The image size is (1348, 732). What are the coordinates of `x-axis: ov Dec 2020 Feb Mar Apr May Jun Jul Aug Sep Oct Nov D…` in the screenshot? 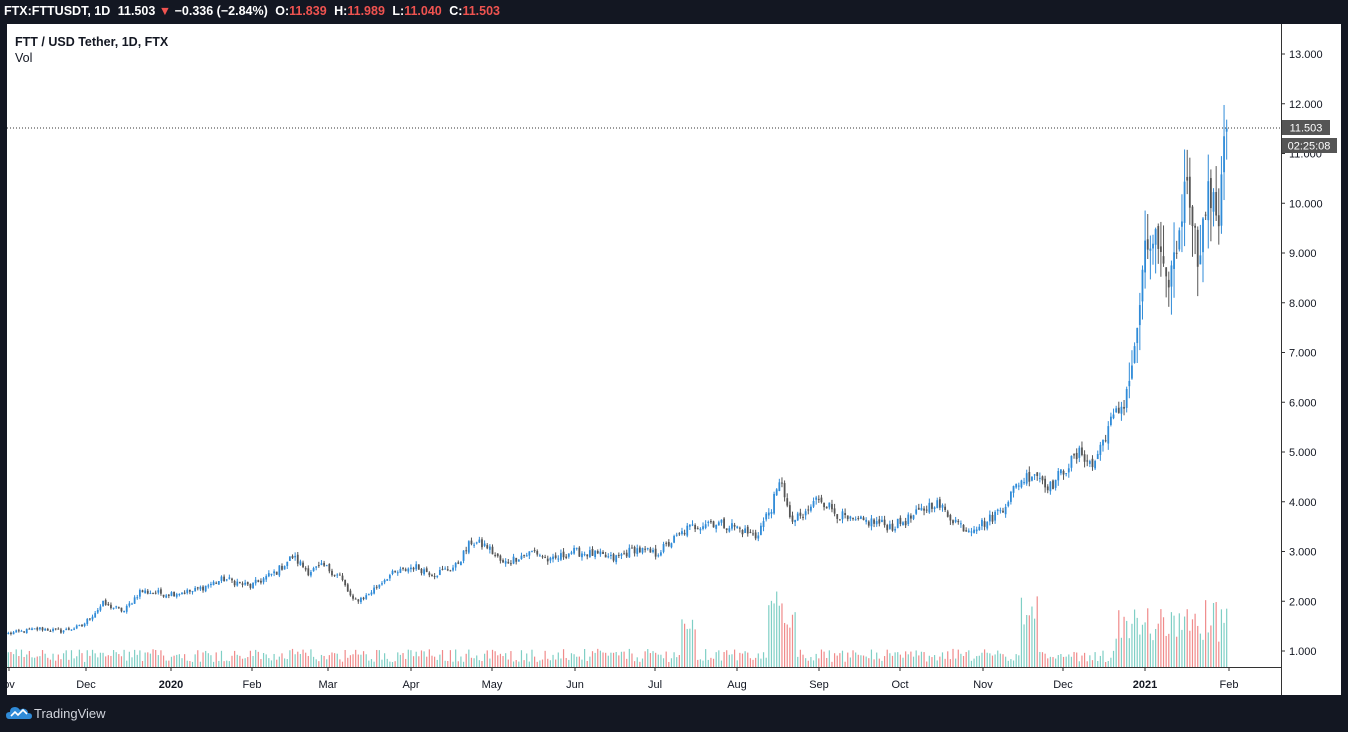 It's located at (620, 679).